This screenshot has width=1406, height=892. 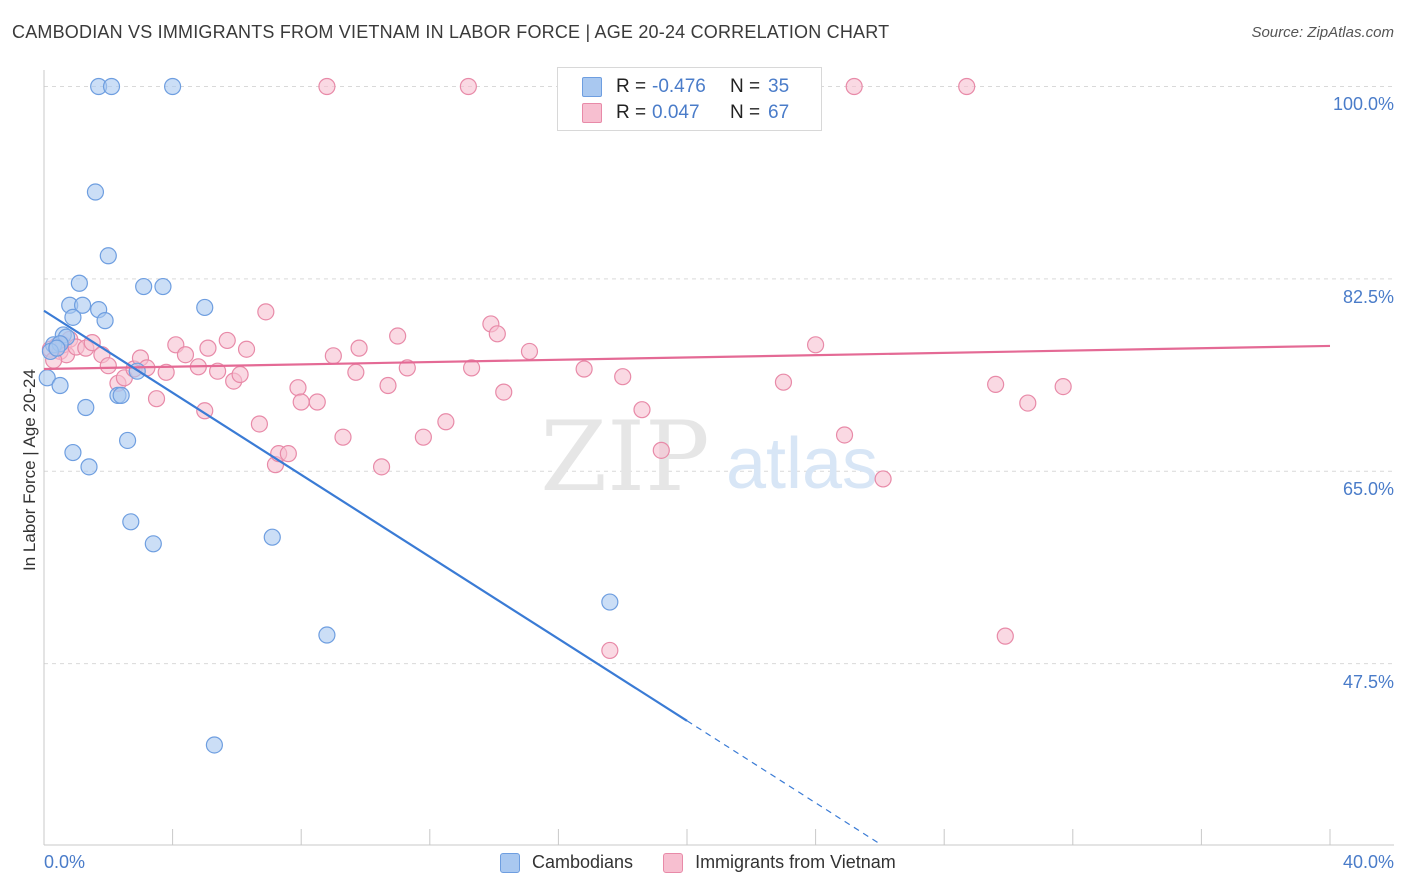 I want to click on legend-row-cambodians: R = -0.476 N = 35, so click(x=685, y=87).